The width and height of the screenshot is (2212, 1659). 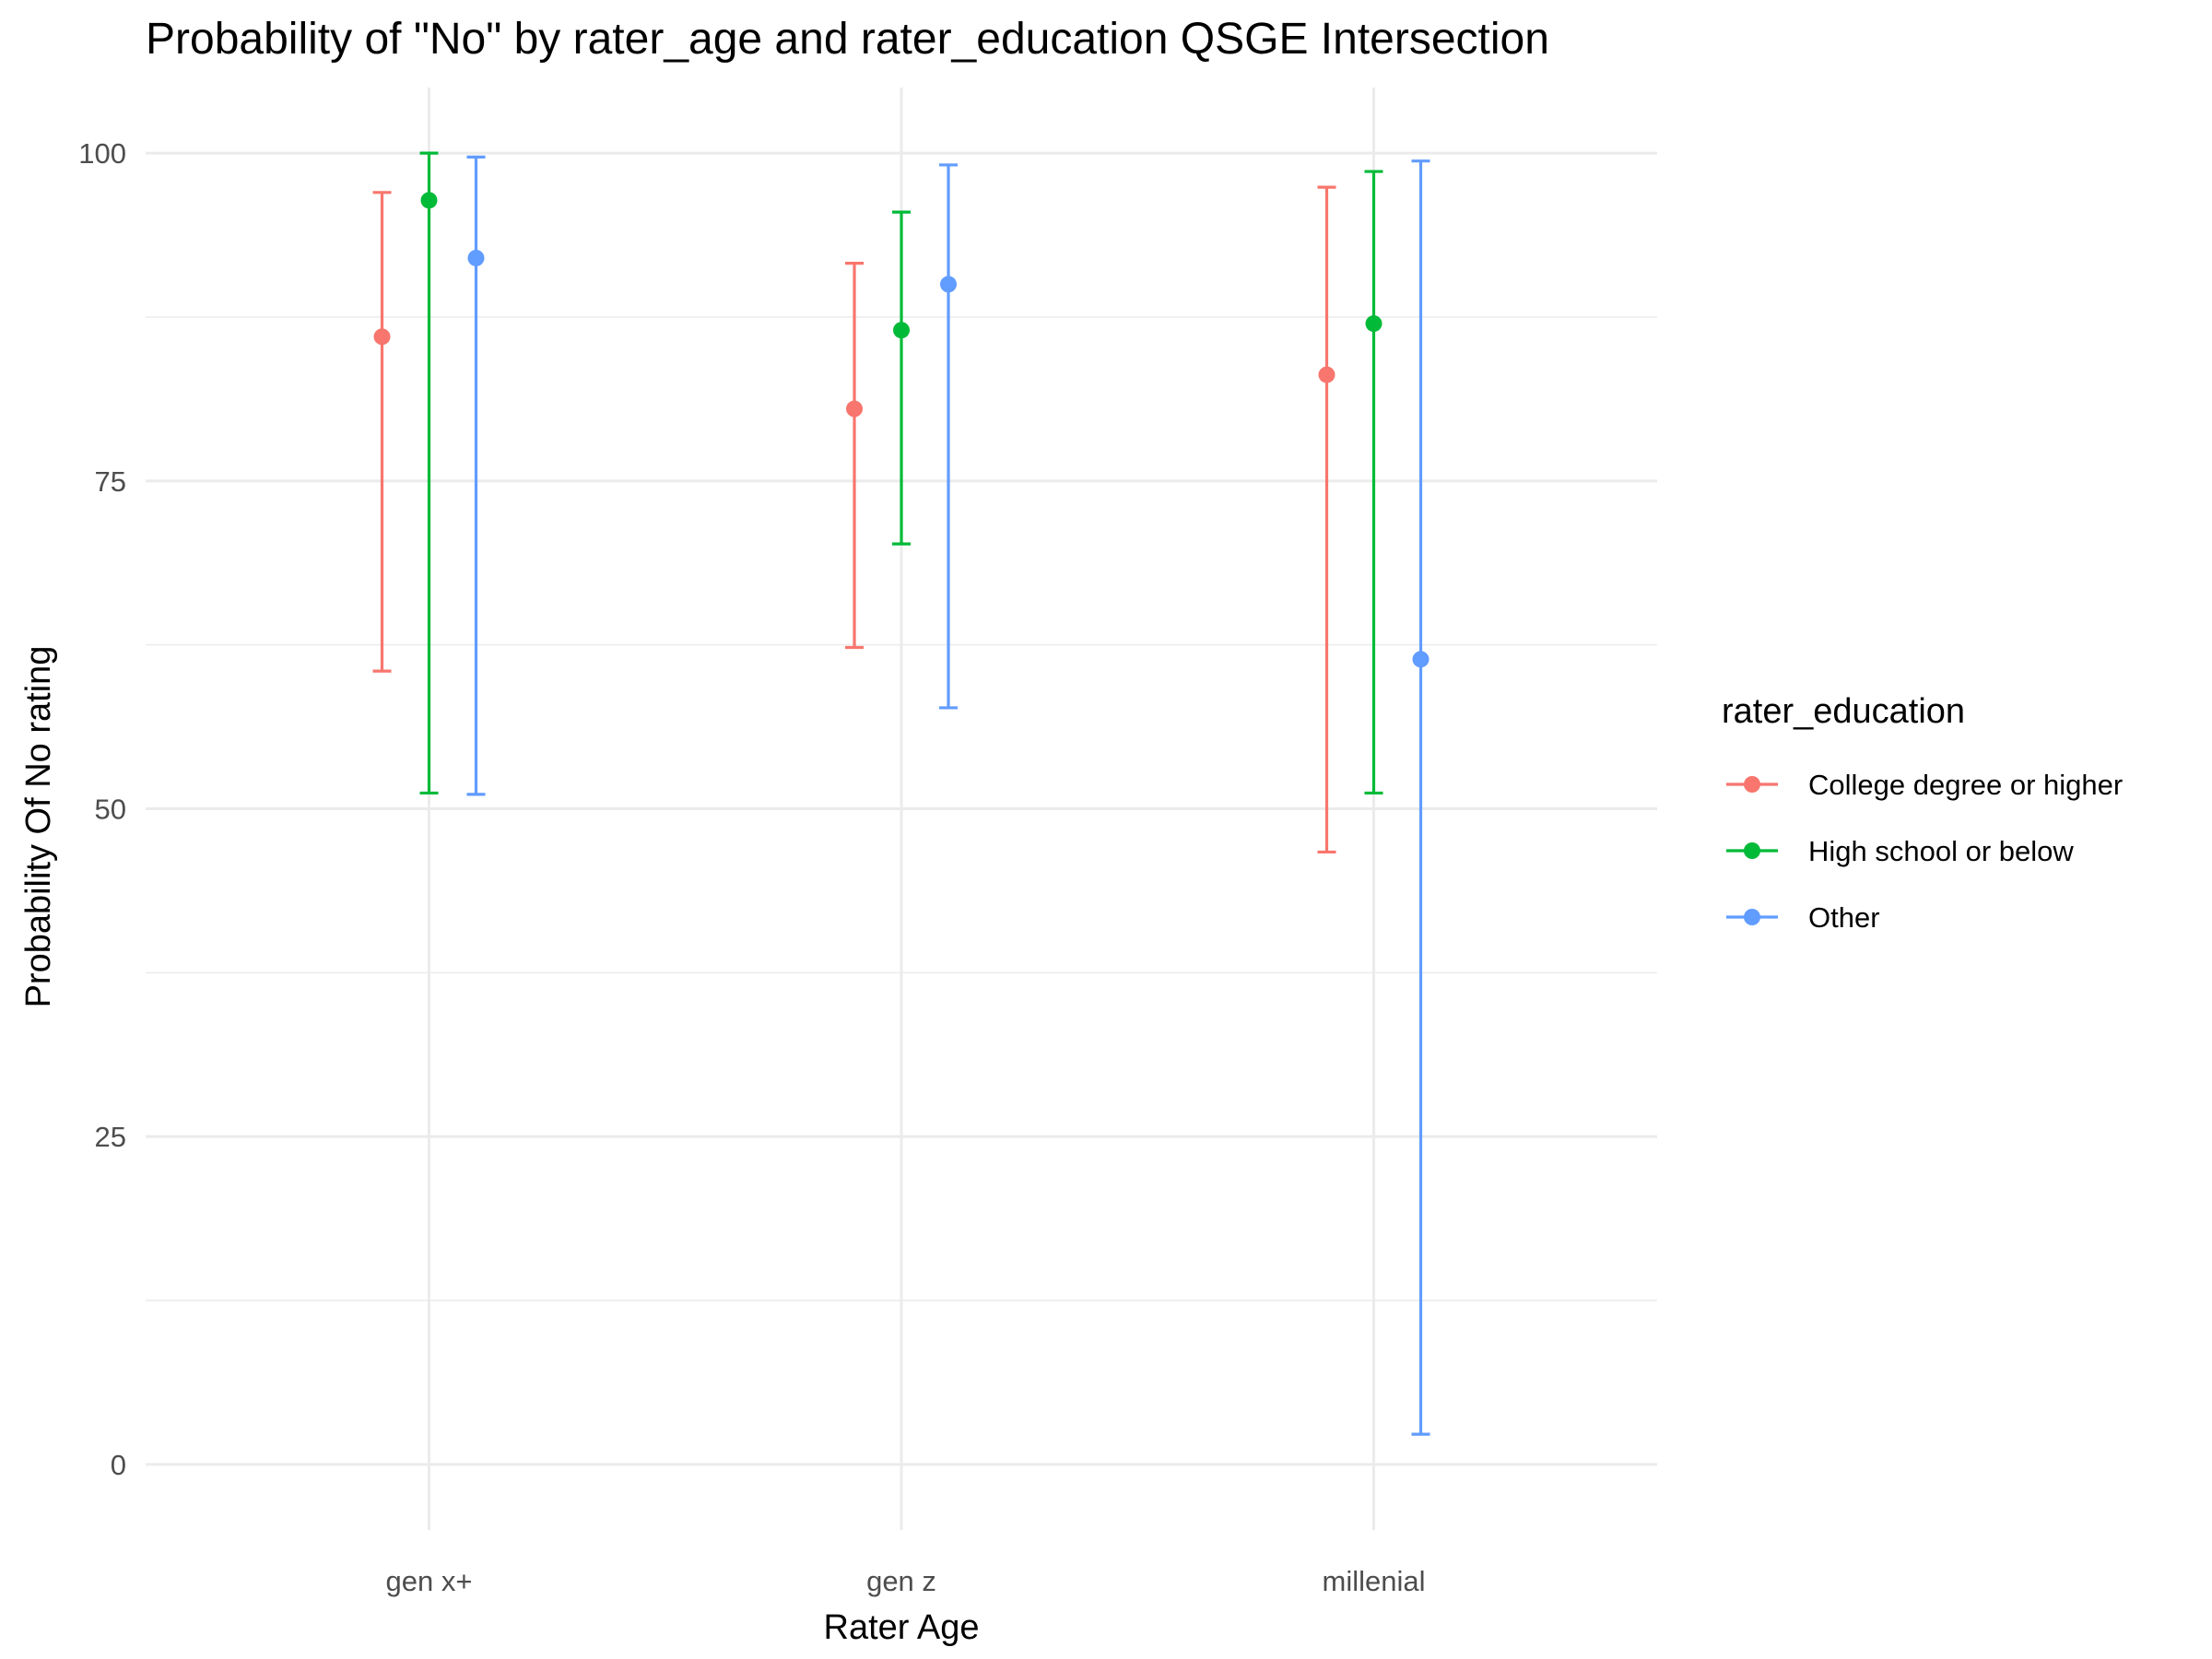 What do you see at coordinates (110, 481) in the screenshot?
I see `y-tick-label: 75` at bounding box center [110, 481].